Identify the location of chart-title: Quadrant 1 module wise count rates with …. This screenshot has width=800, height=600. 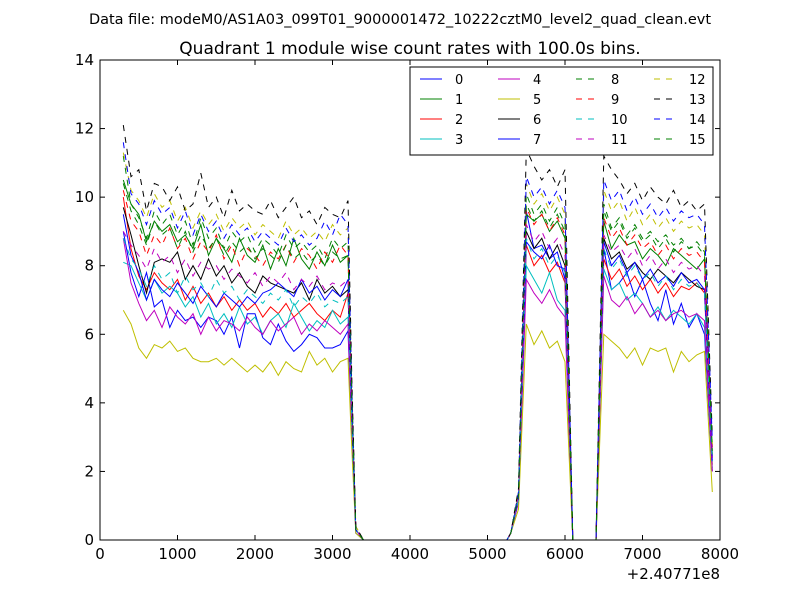
(409, 49).